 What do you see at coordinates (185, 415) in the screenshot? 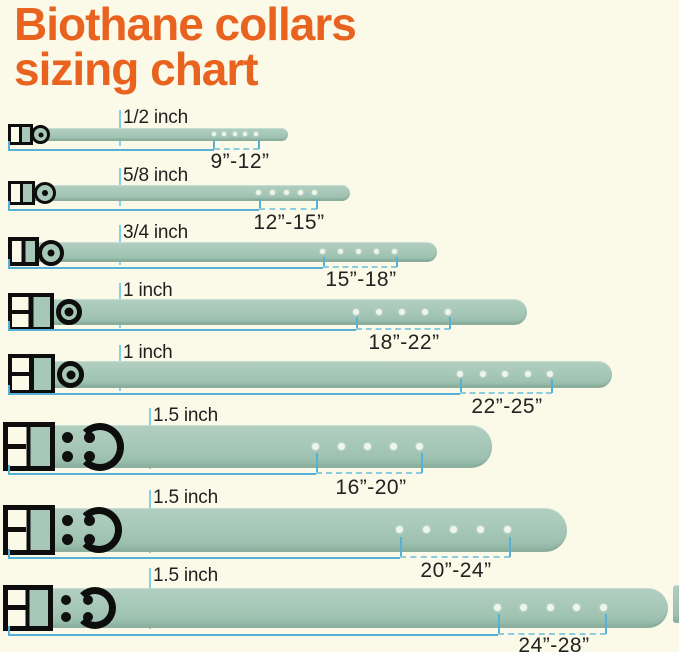
I see `collar-width-label: 1.5 inch` at bounding box center [185, 415].